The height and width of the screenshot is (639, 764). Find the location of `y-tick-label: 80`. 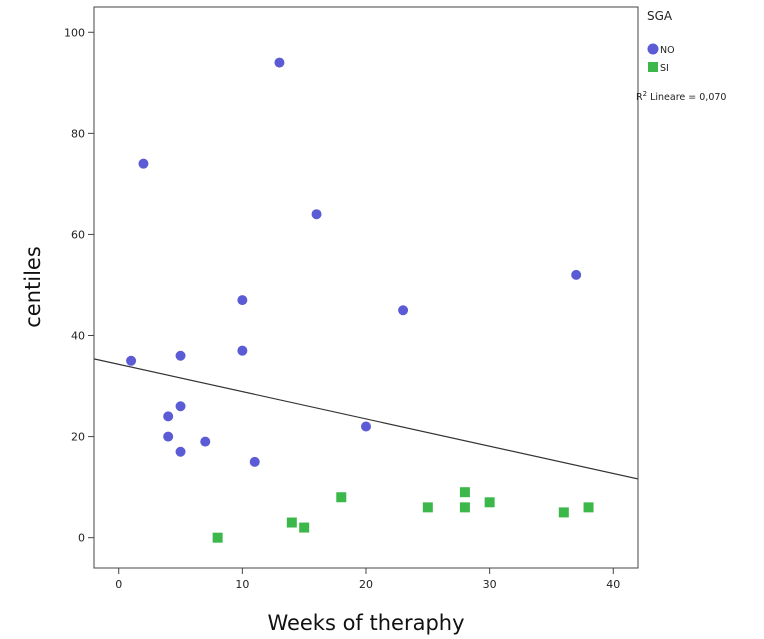

y-tick-label: 80 is located at coordinates (78, 133).